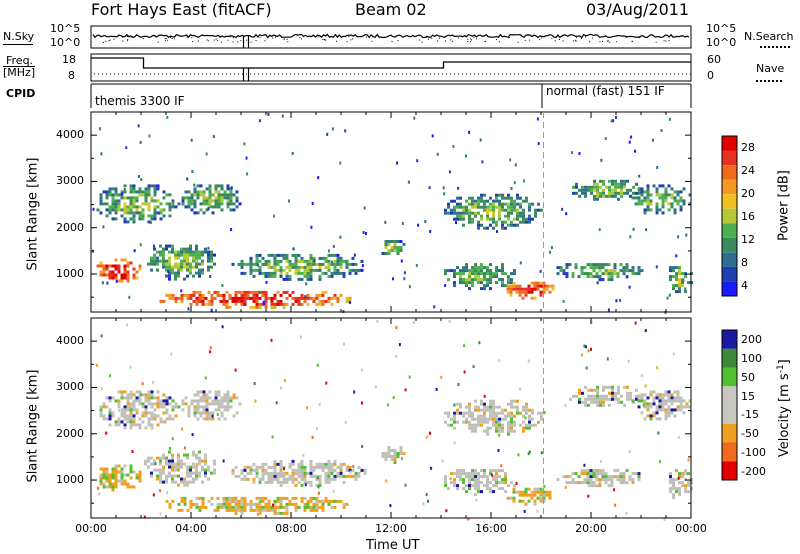 The width and height of the screenshot is (800, 554). I want to click on colorbar-tick-label: -15, so click(750, 415).